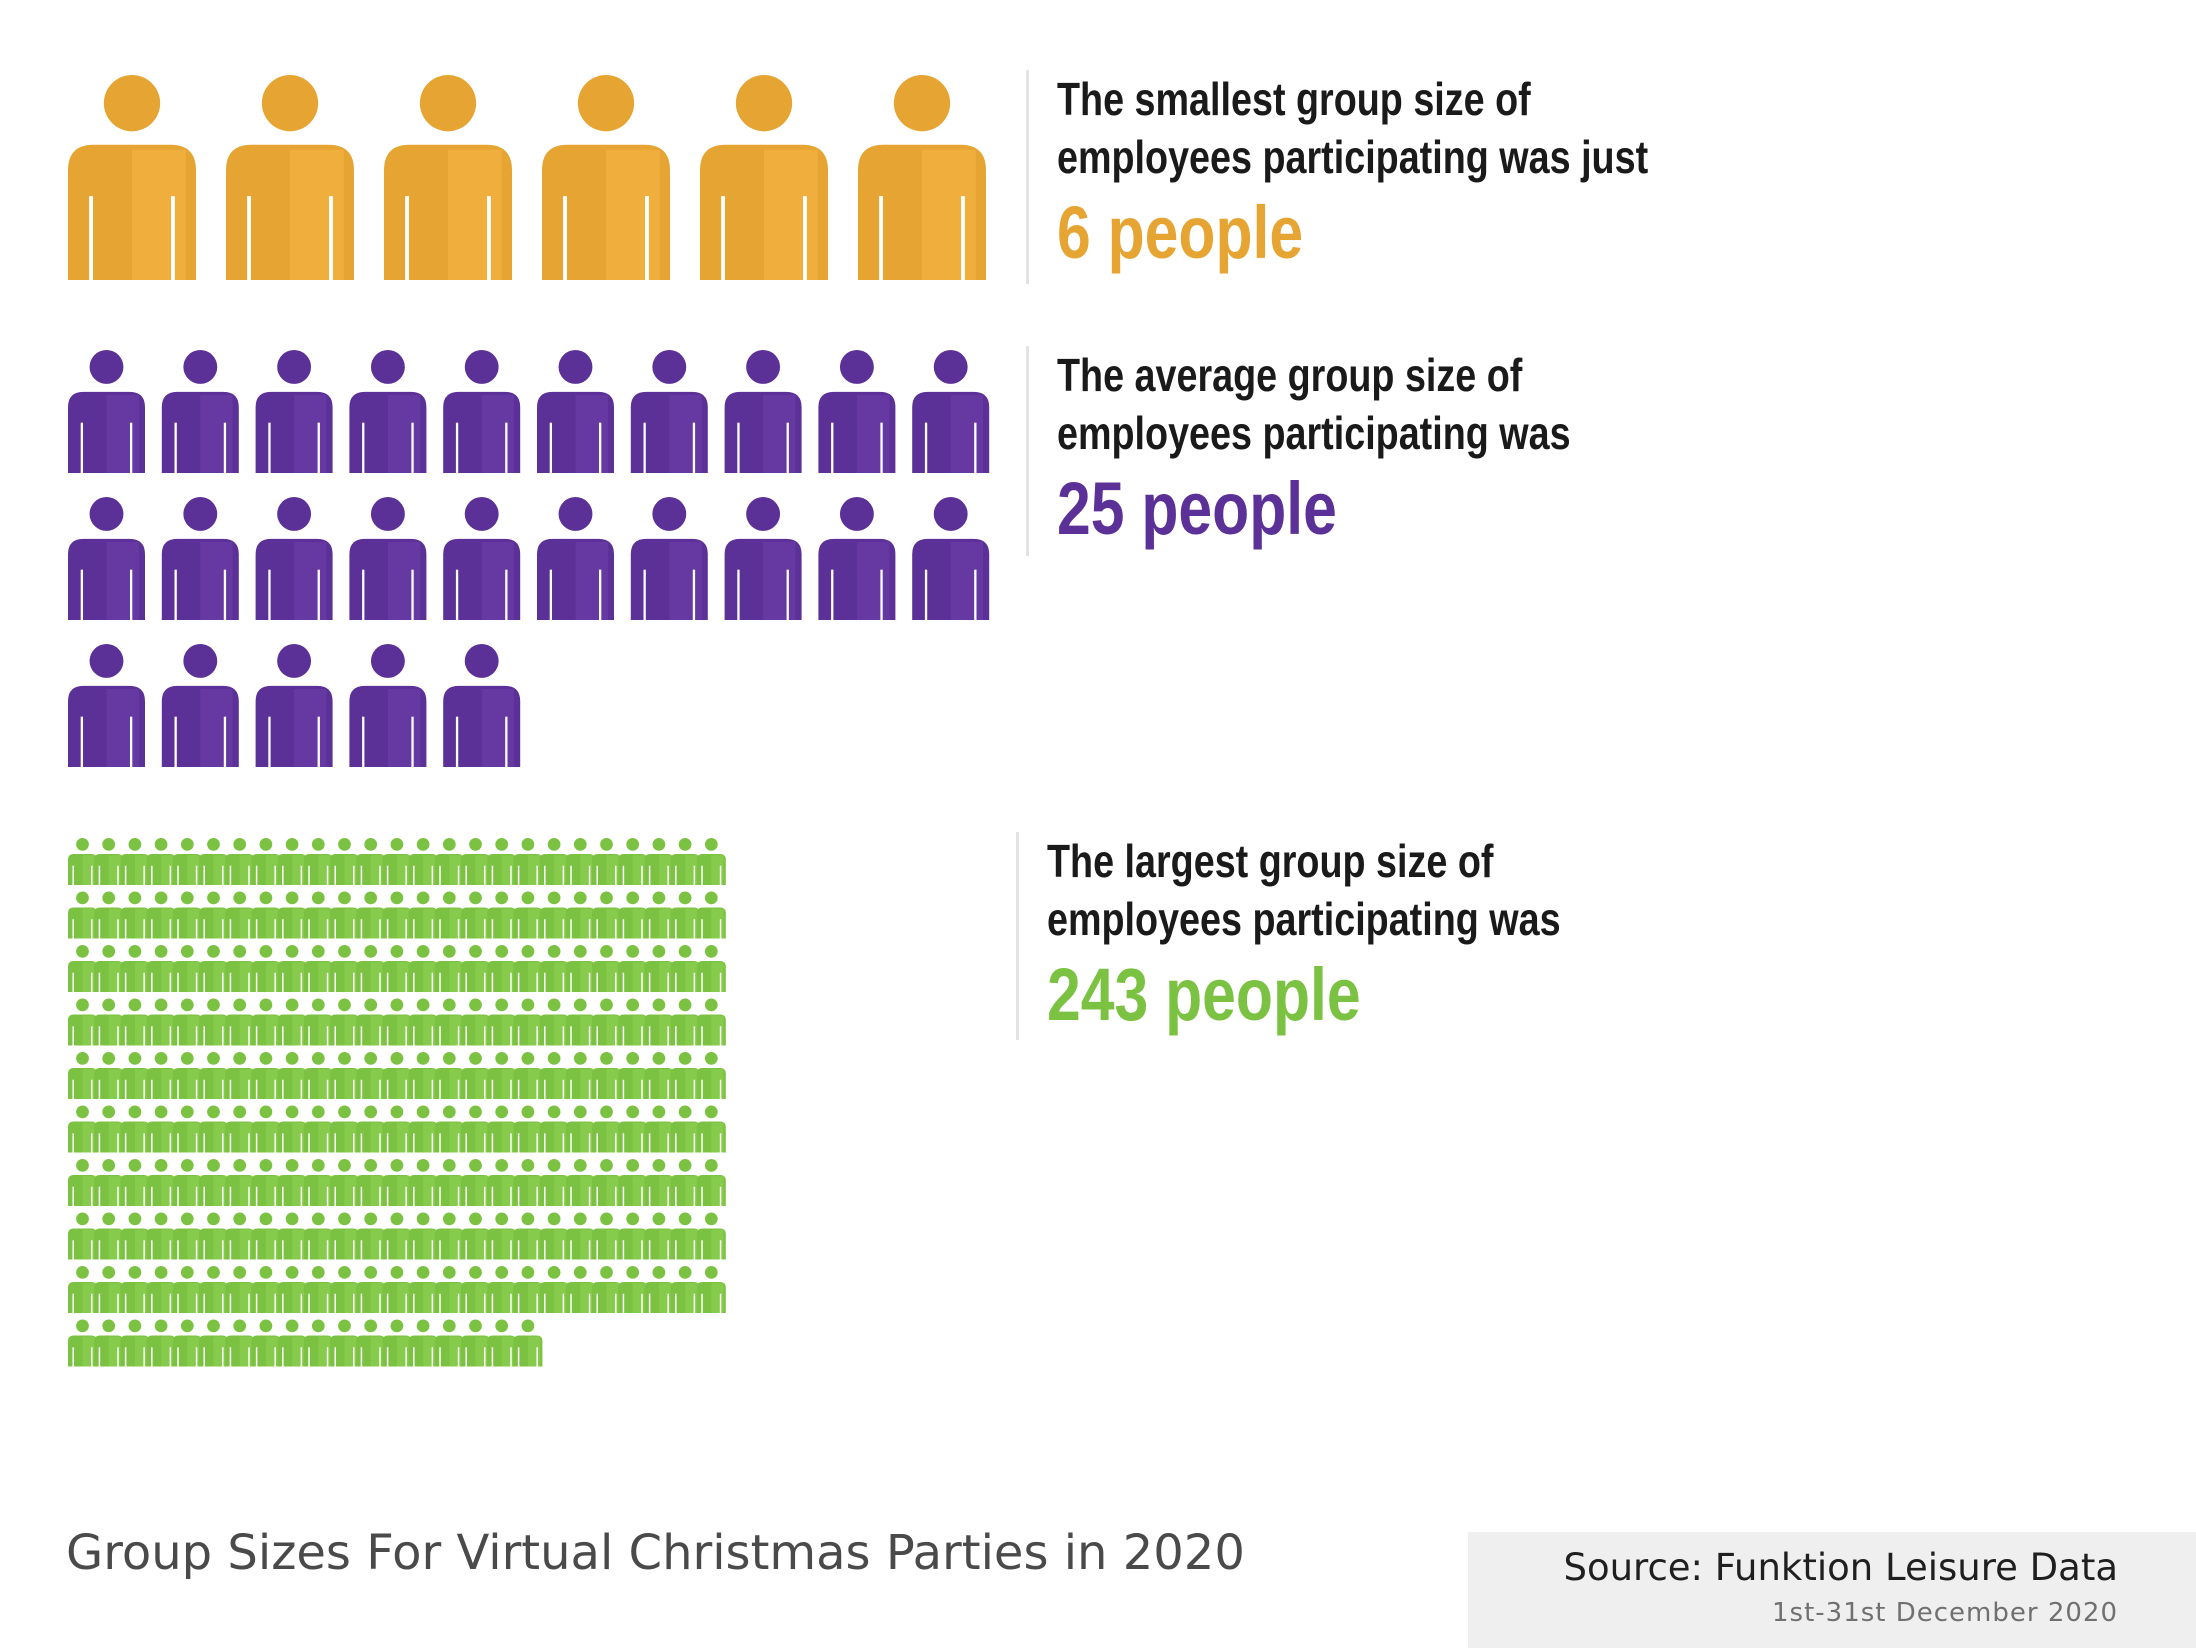 This screenshot has height=1648, width=2196. Describe the element at coordinates (1840, 1567) in the screenshot. I see `source-label: Source: Funktion Leisure Data` at that location.